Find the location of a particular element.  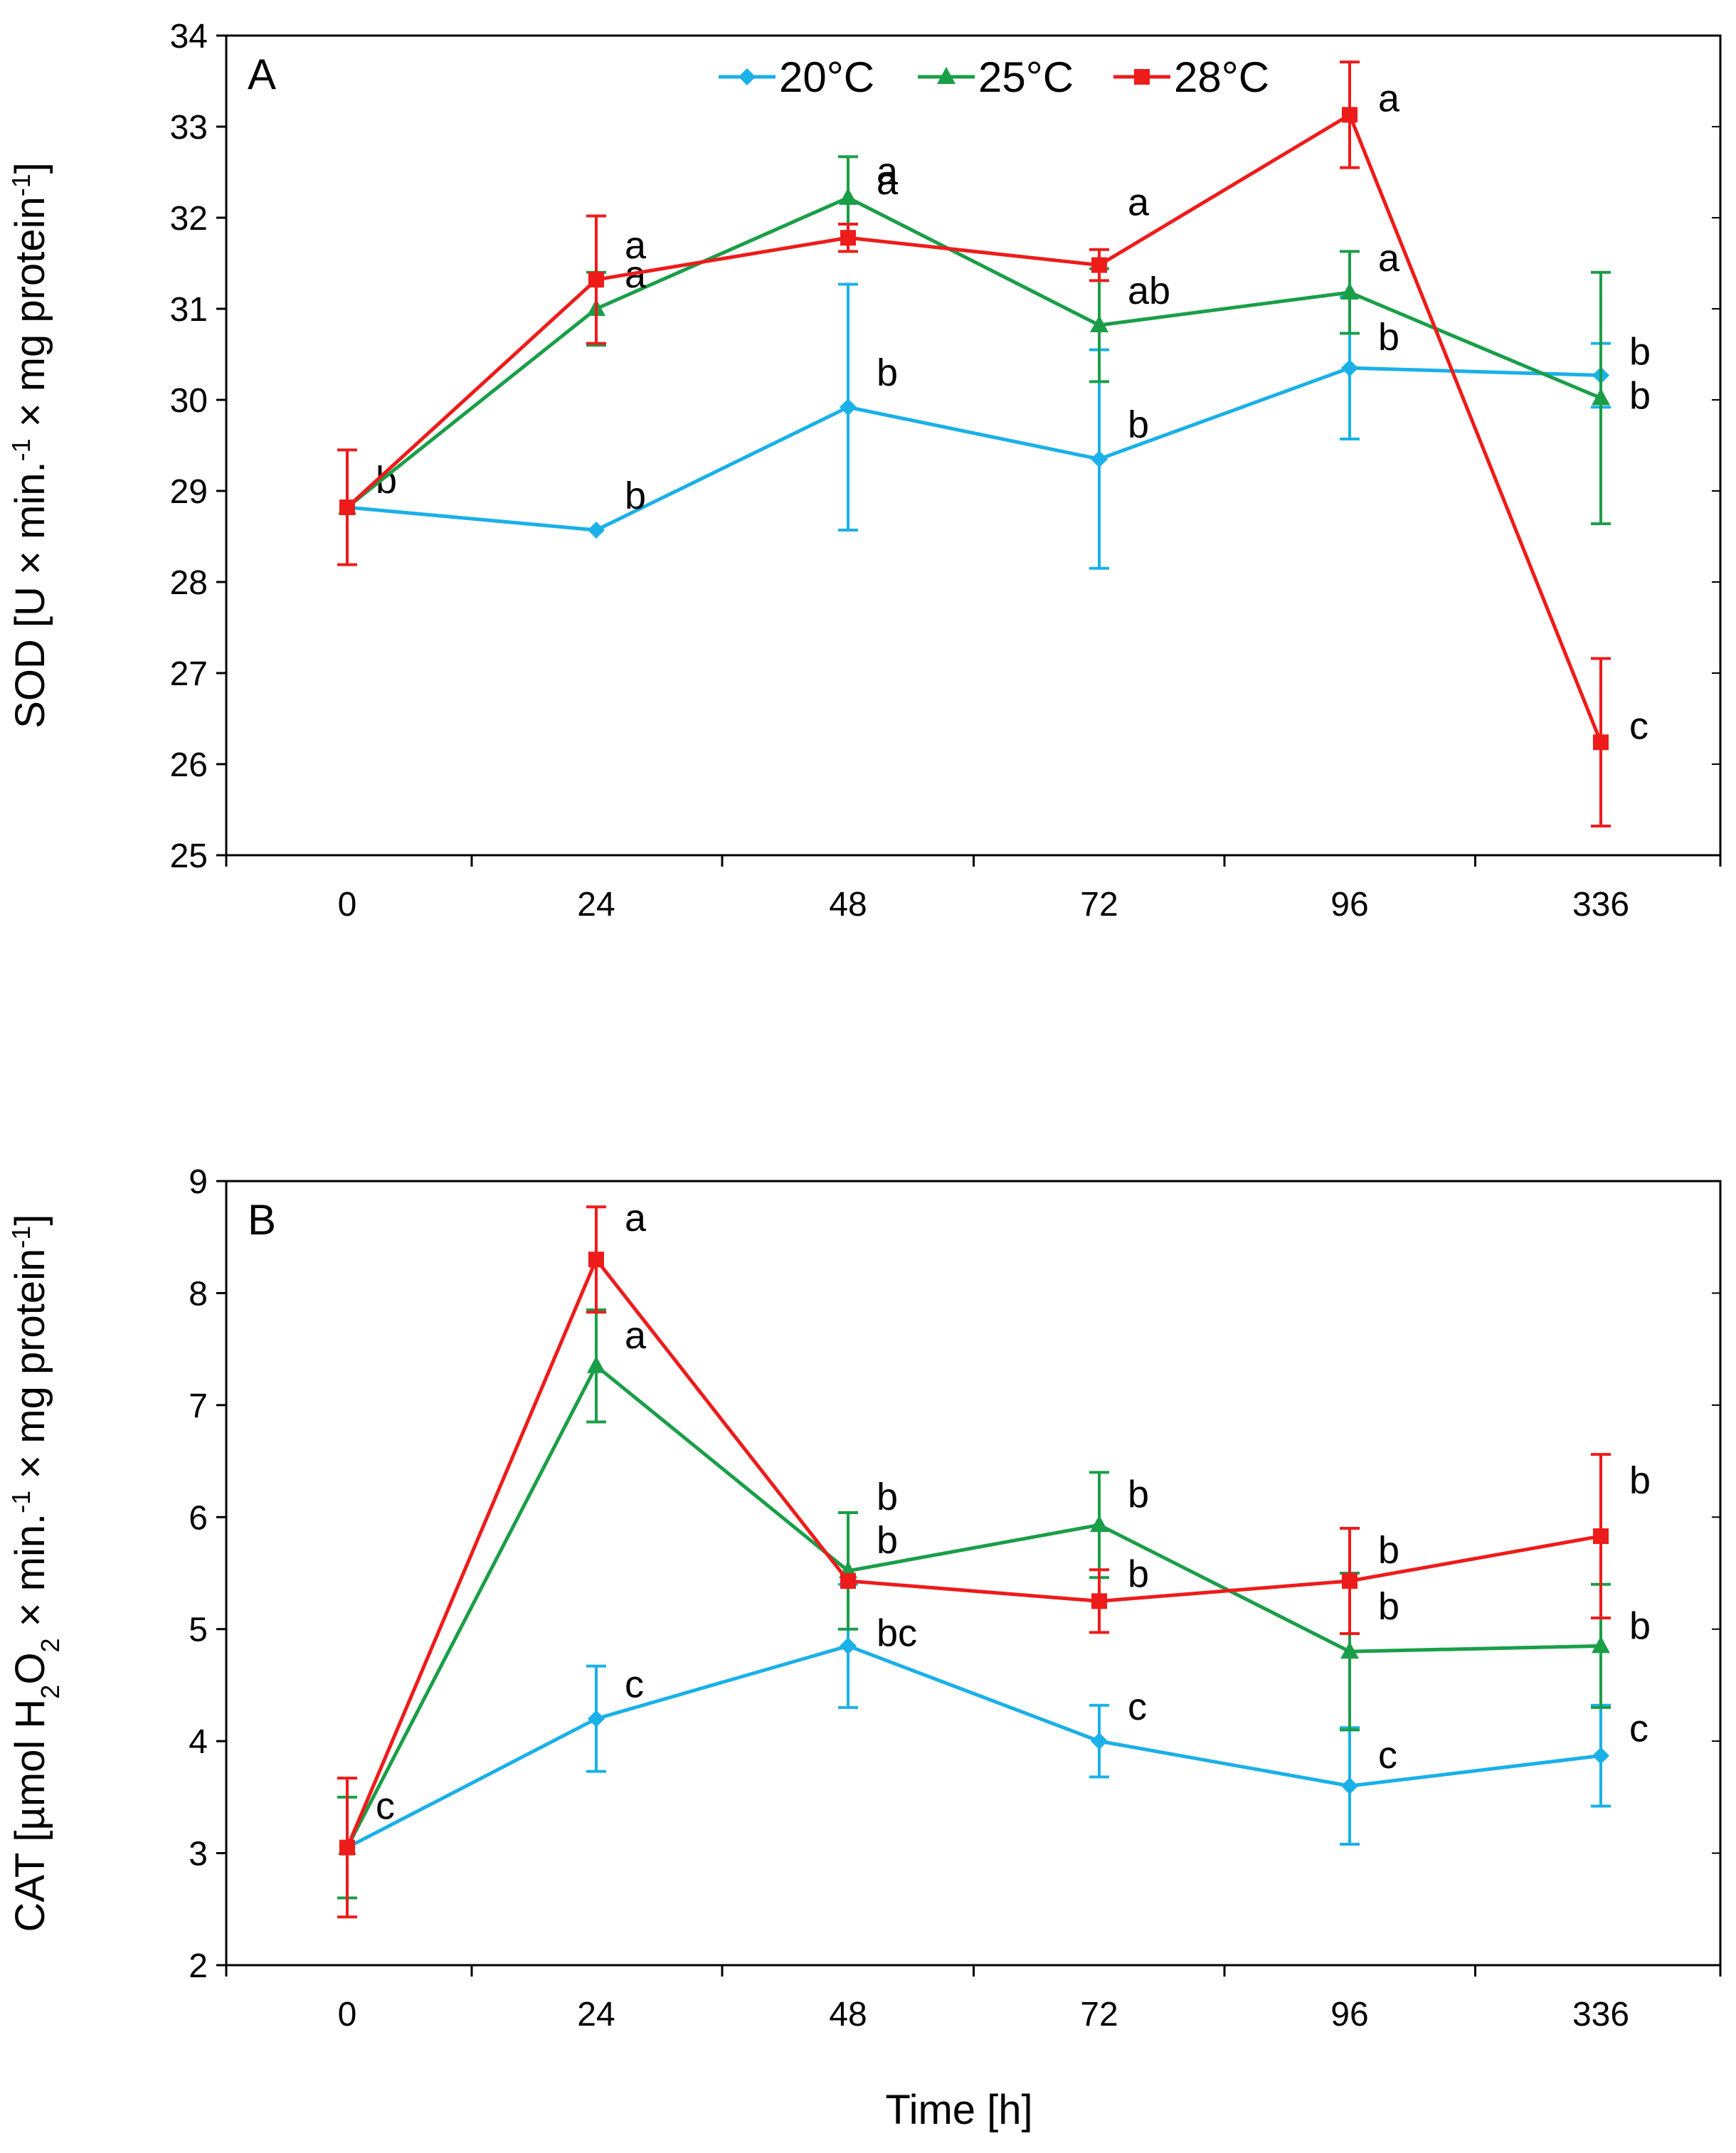

y-tick-label: 33 is located at coordinates (189, 128).